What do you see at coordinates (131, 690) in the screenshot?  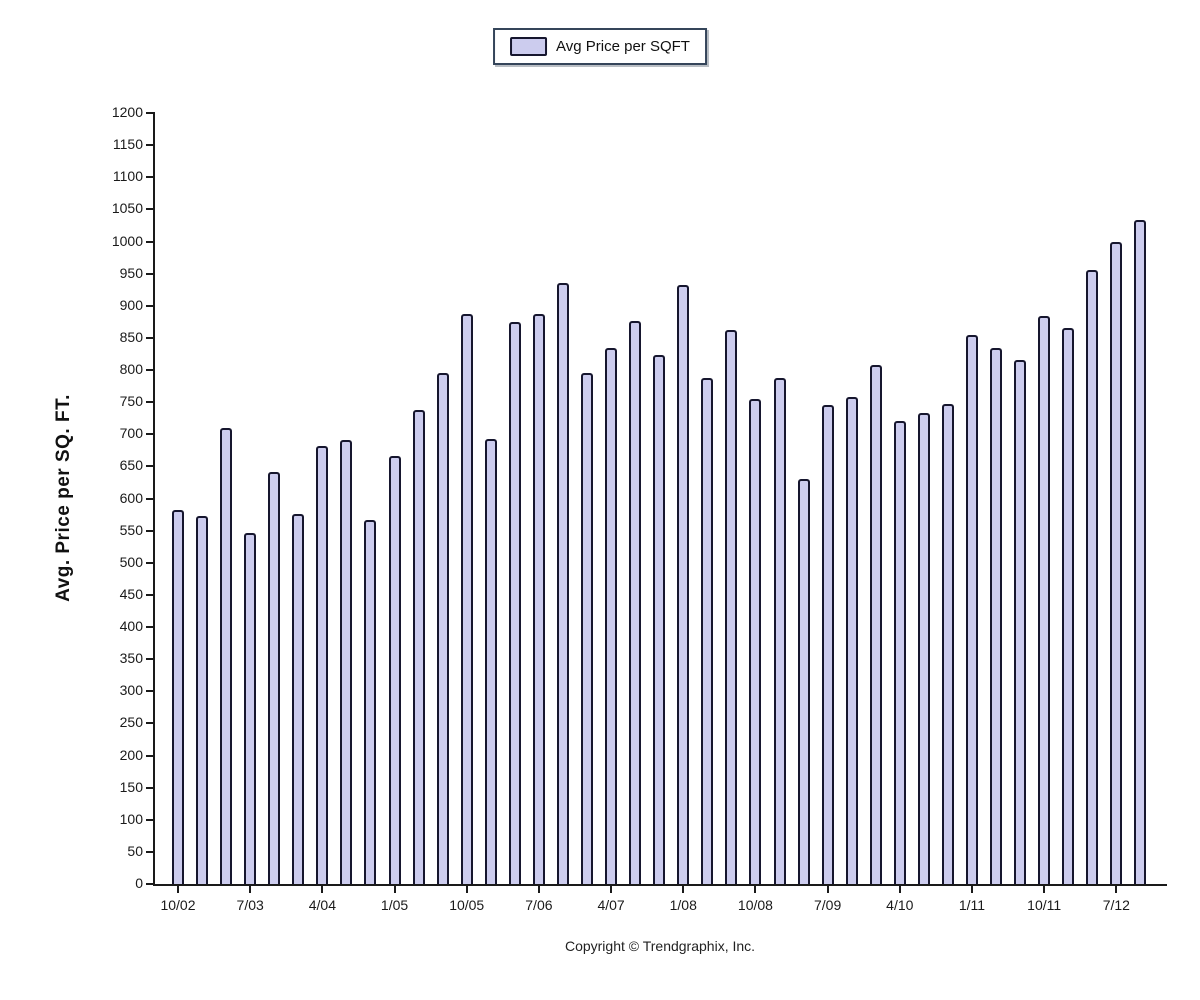 I see `y-axis-tick-label: 300` at bounding box center [131, 690].